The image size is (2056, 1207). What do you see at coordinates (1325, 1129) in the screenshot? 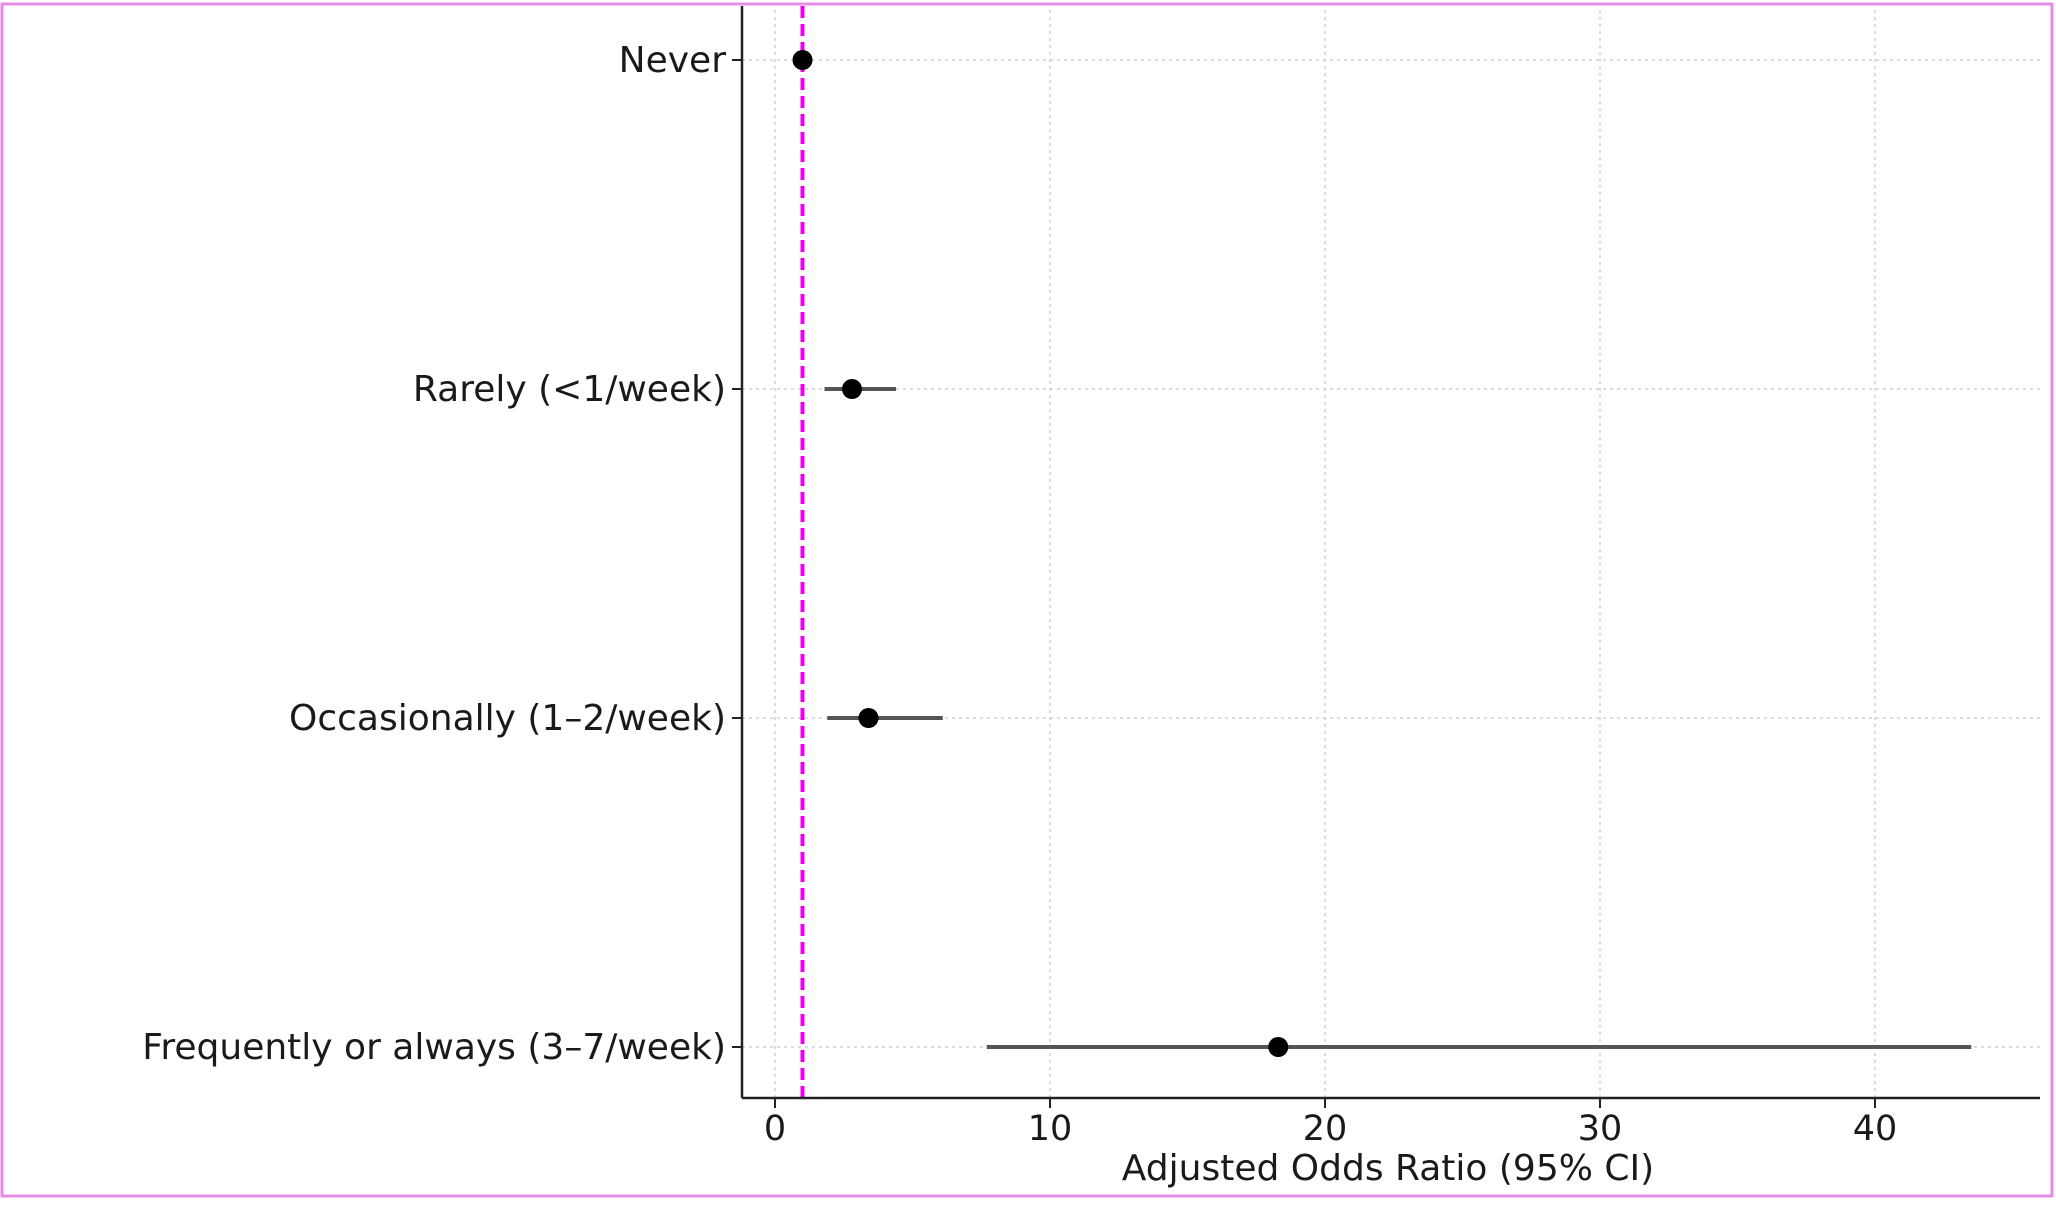
I see `x-tick-label: 20` at bounding box center [1325, 1129].